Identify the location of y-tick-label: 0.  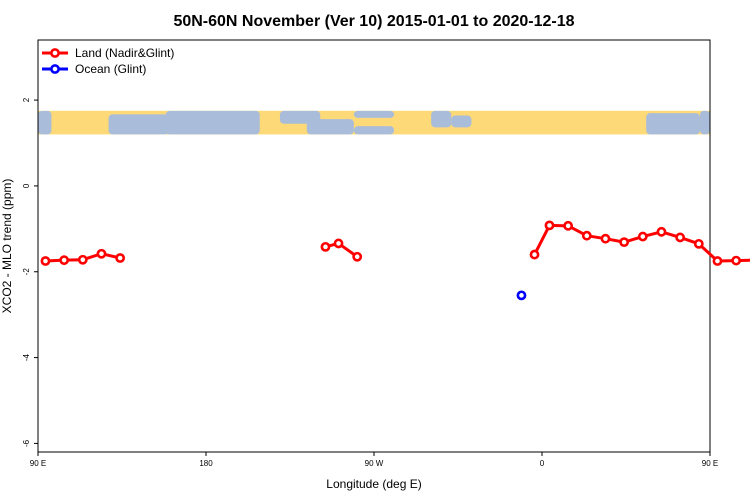
(26, 185).